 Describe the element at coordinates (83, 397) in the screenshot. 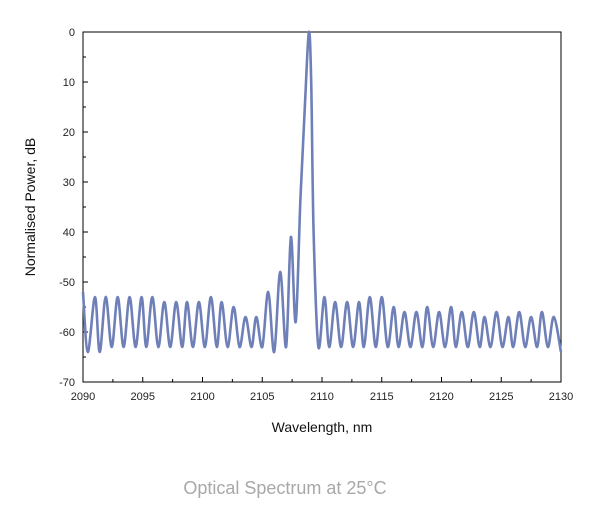

I see `x-tick-label: 2090` at that location.